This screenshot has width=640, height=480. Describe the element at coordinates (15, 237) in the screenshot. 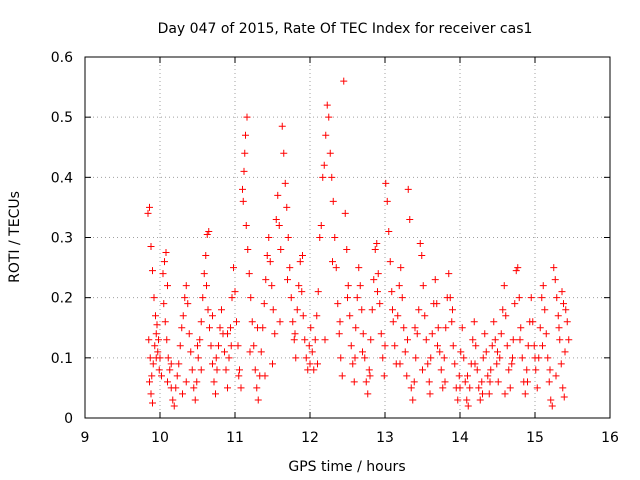

I see `y-axis-label: ROTI / TECUs` at that location.